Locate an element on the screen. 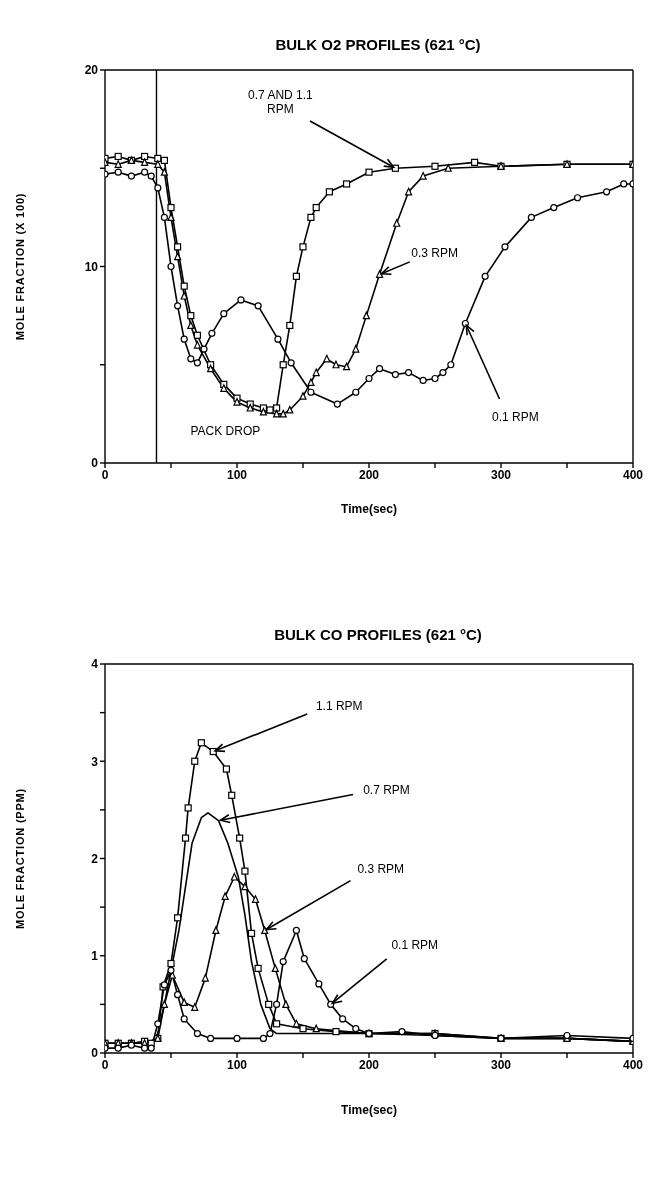  y-tick-label: 20 is located at coordinates (91, 70).